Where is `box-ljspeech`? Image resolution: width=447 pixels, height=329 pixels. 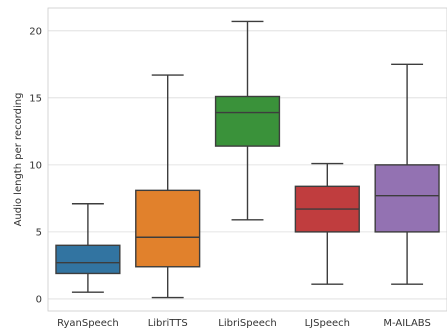
box-ljspeech is located at coordinates (327, 223).